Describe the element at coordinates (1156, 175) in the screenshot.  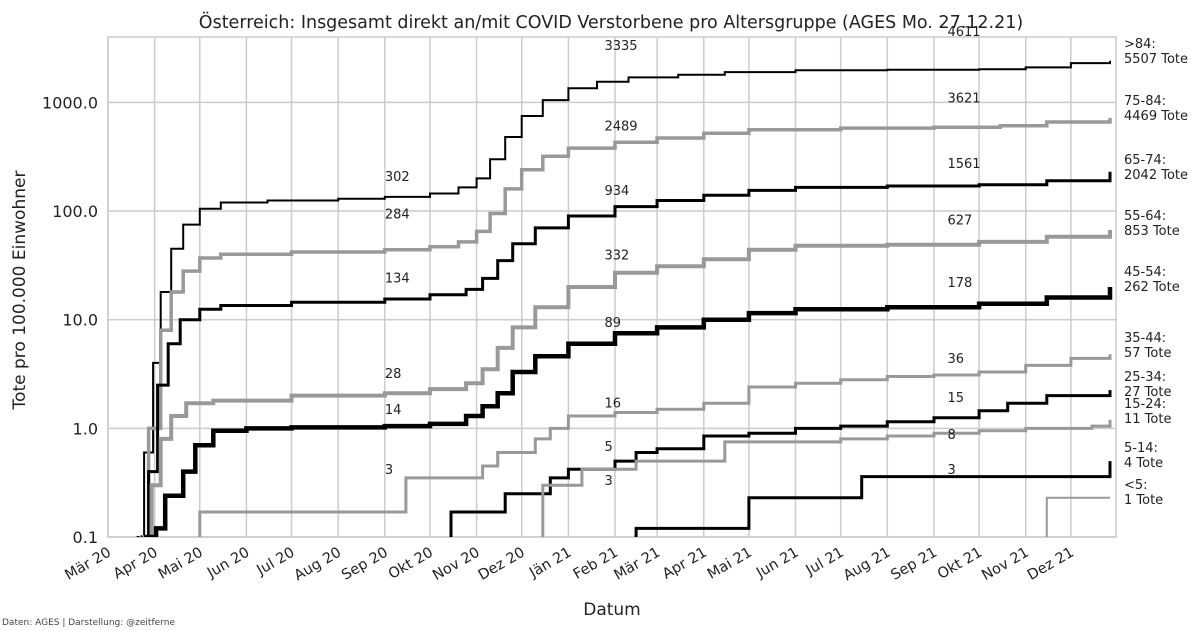
I see `series-label-total: 2042 Tote` at that location.